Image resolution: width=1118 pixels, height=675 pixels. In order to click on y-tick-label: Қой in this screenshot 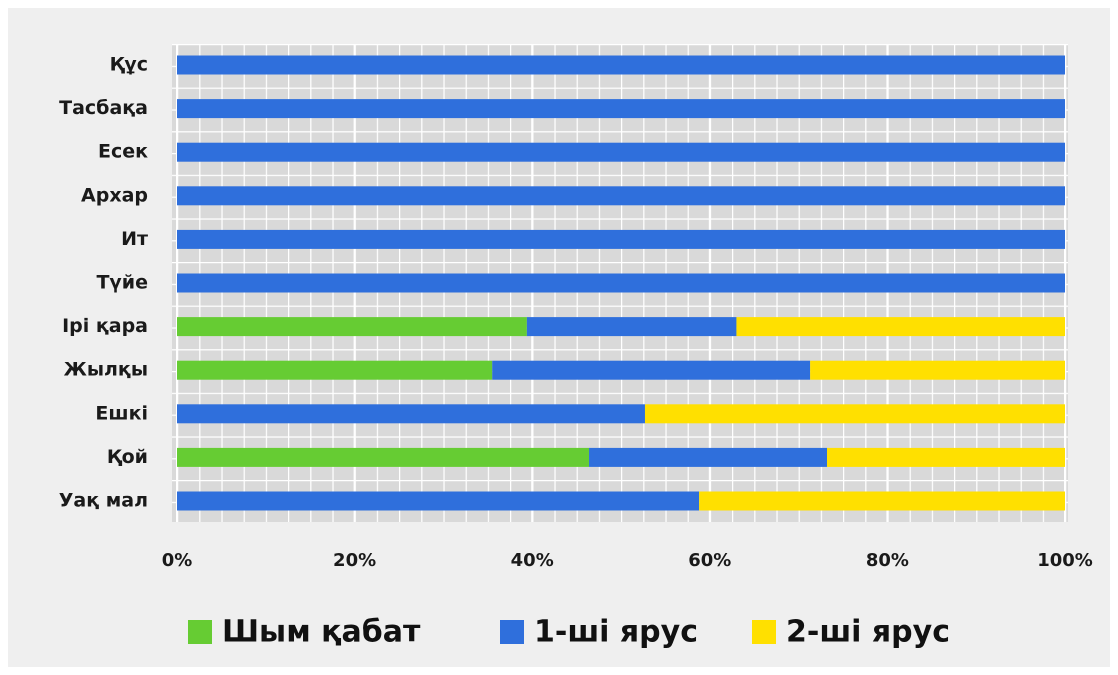, I will do `click(127, 457)`.